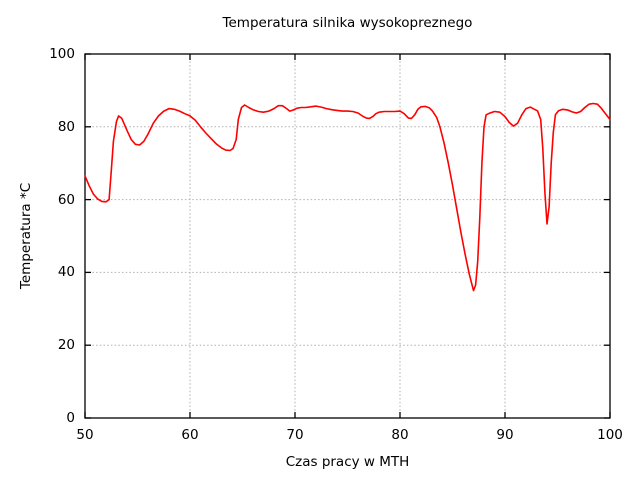  I want to click on y-tick-label: 40, so click(66, 272).